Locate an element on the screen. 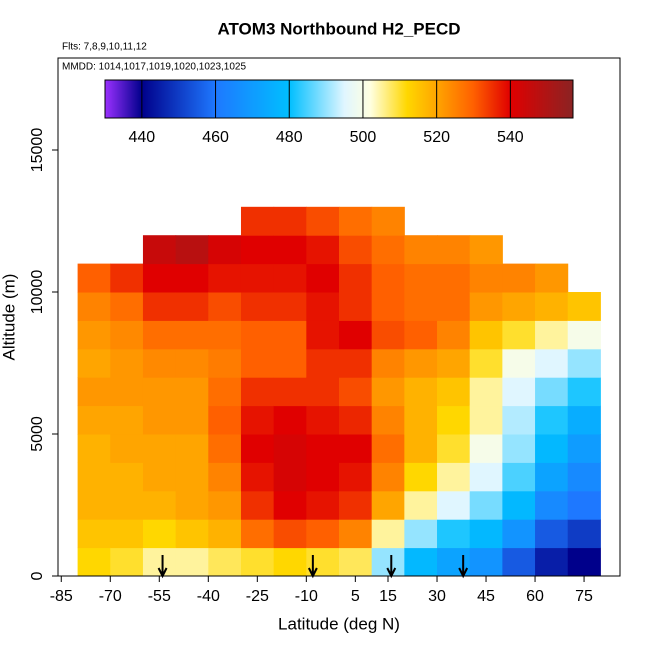 The height and width of the screenshot is (650, 650). marker-arrow is located at coordinates (391, 567).